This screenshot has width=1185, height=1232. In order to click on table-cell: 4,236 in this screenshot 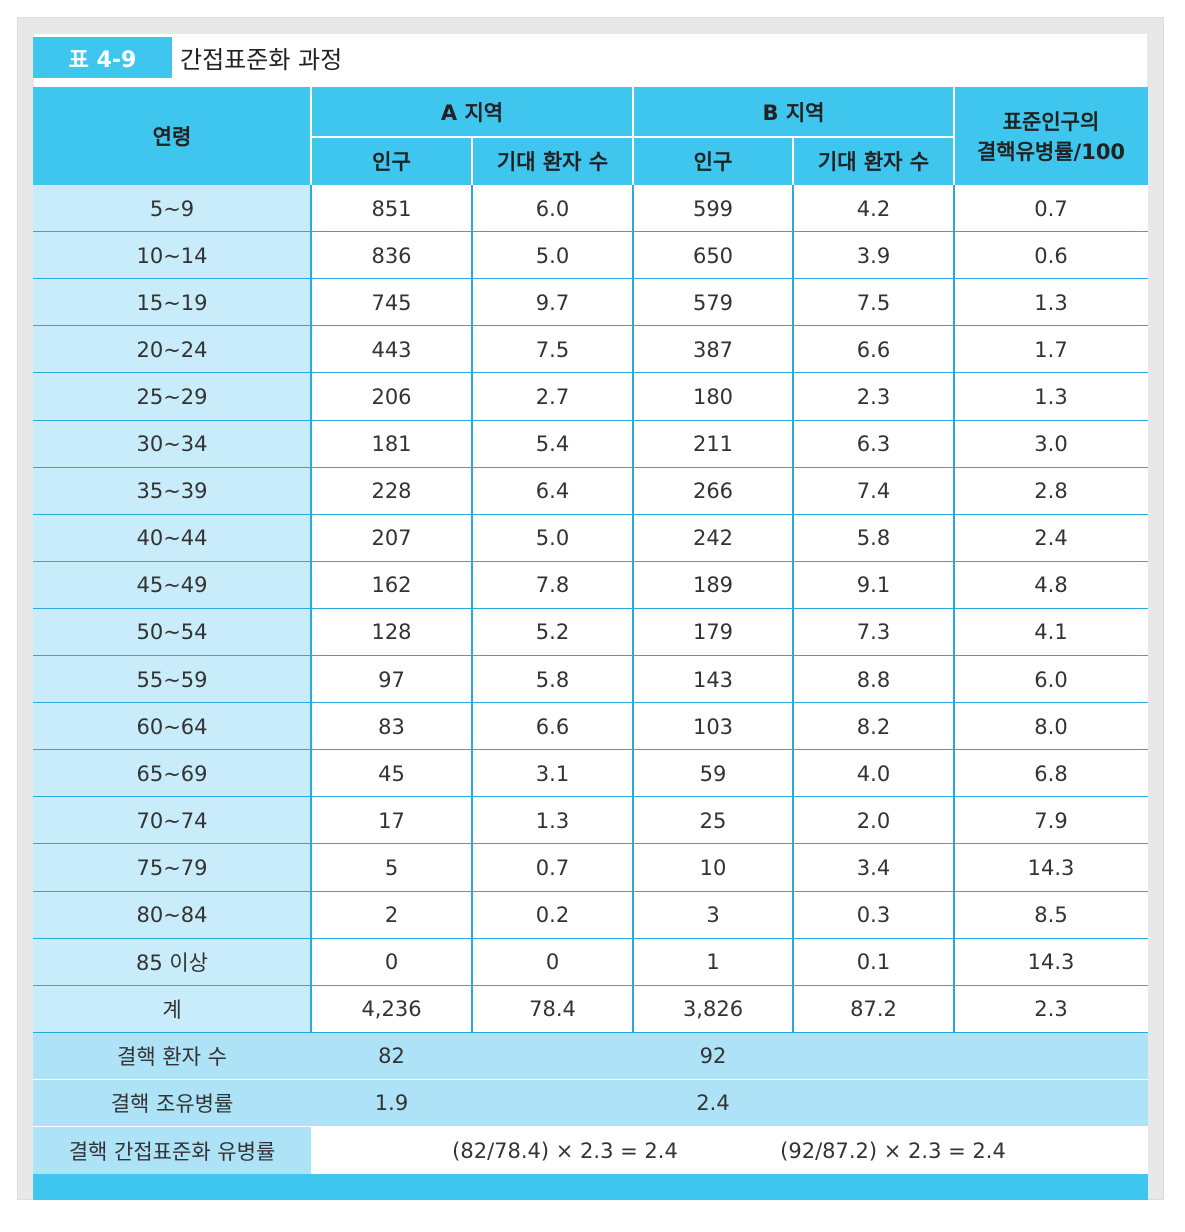, I will do `click(391, 1009)`.